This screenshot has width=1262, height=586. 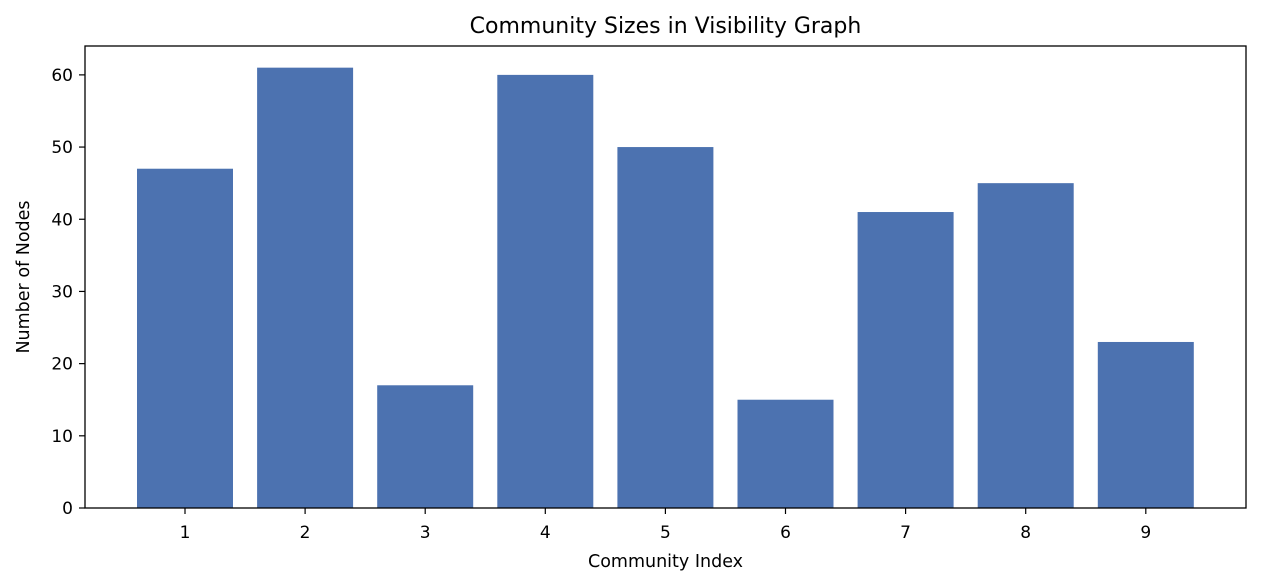 What do you see at coordinates (665, 533) in the screenshot?
I see `x-tick-label-5: 5` at bounding box center [665, 533].